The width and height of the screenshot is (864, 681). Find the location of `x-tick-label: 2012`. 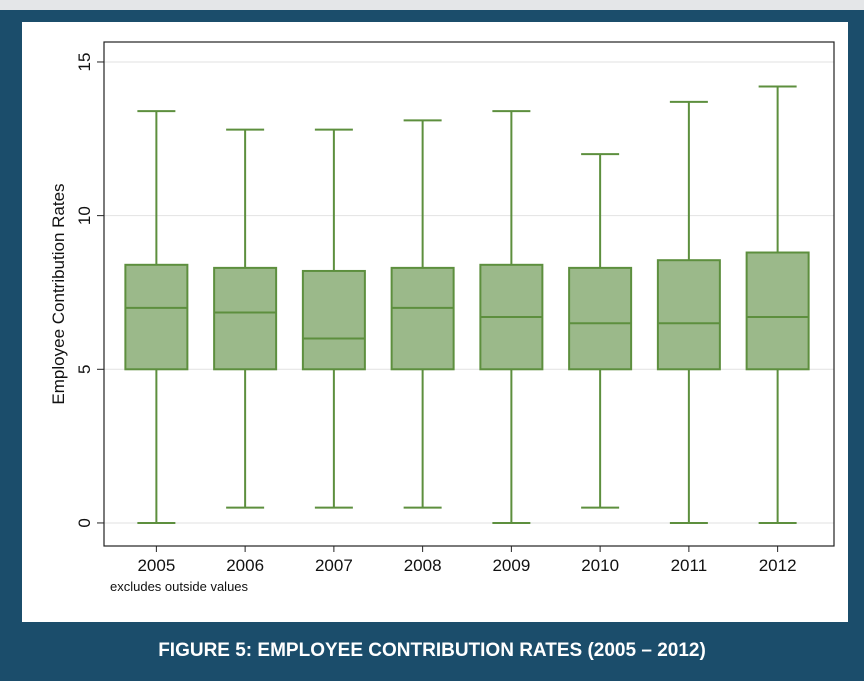

x-tick-label: 2012 is located at coordinates (778, 565).